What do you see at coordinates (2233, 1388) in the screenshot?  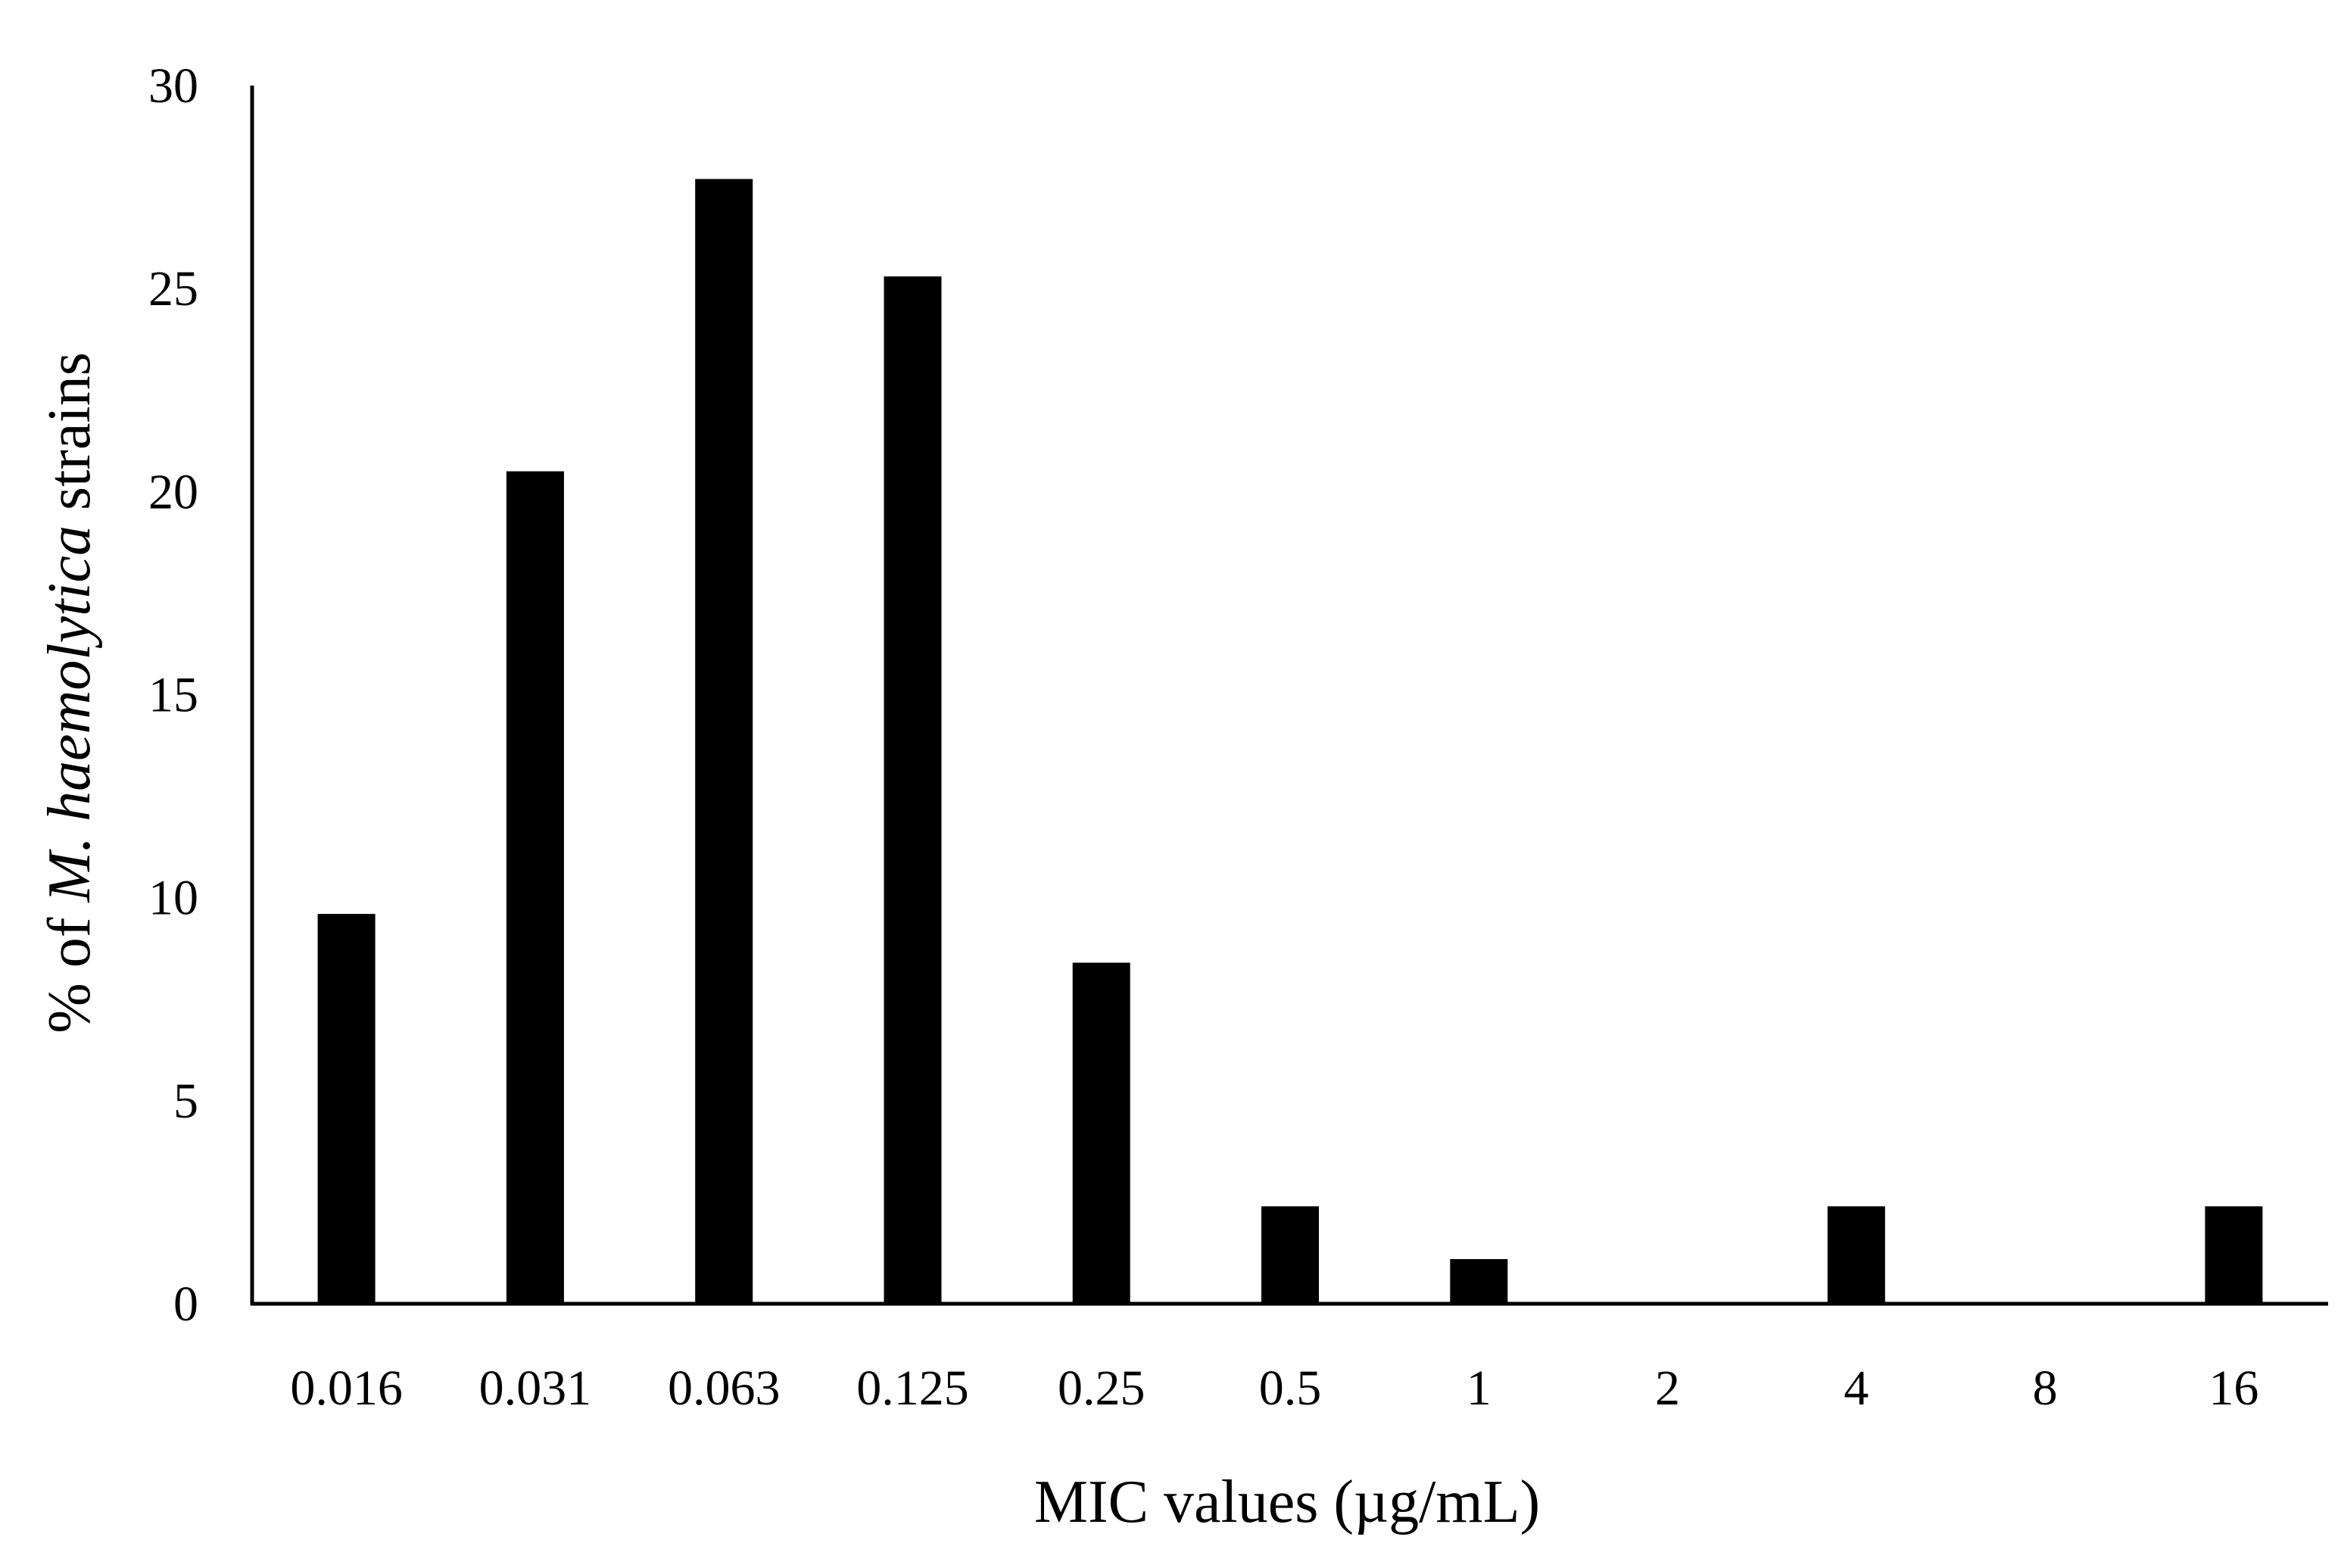 I see `x-tick-label: 16` at bounding box center [2233, 1388].